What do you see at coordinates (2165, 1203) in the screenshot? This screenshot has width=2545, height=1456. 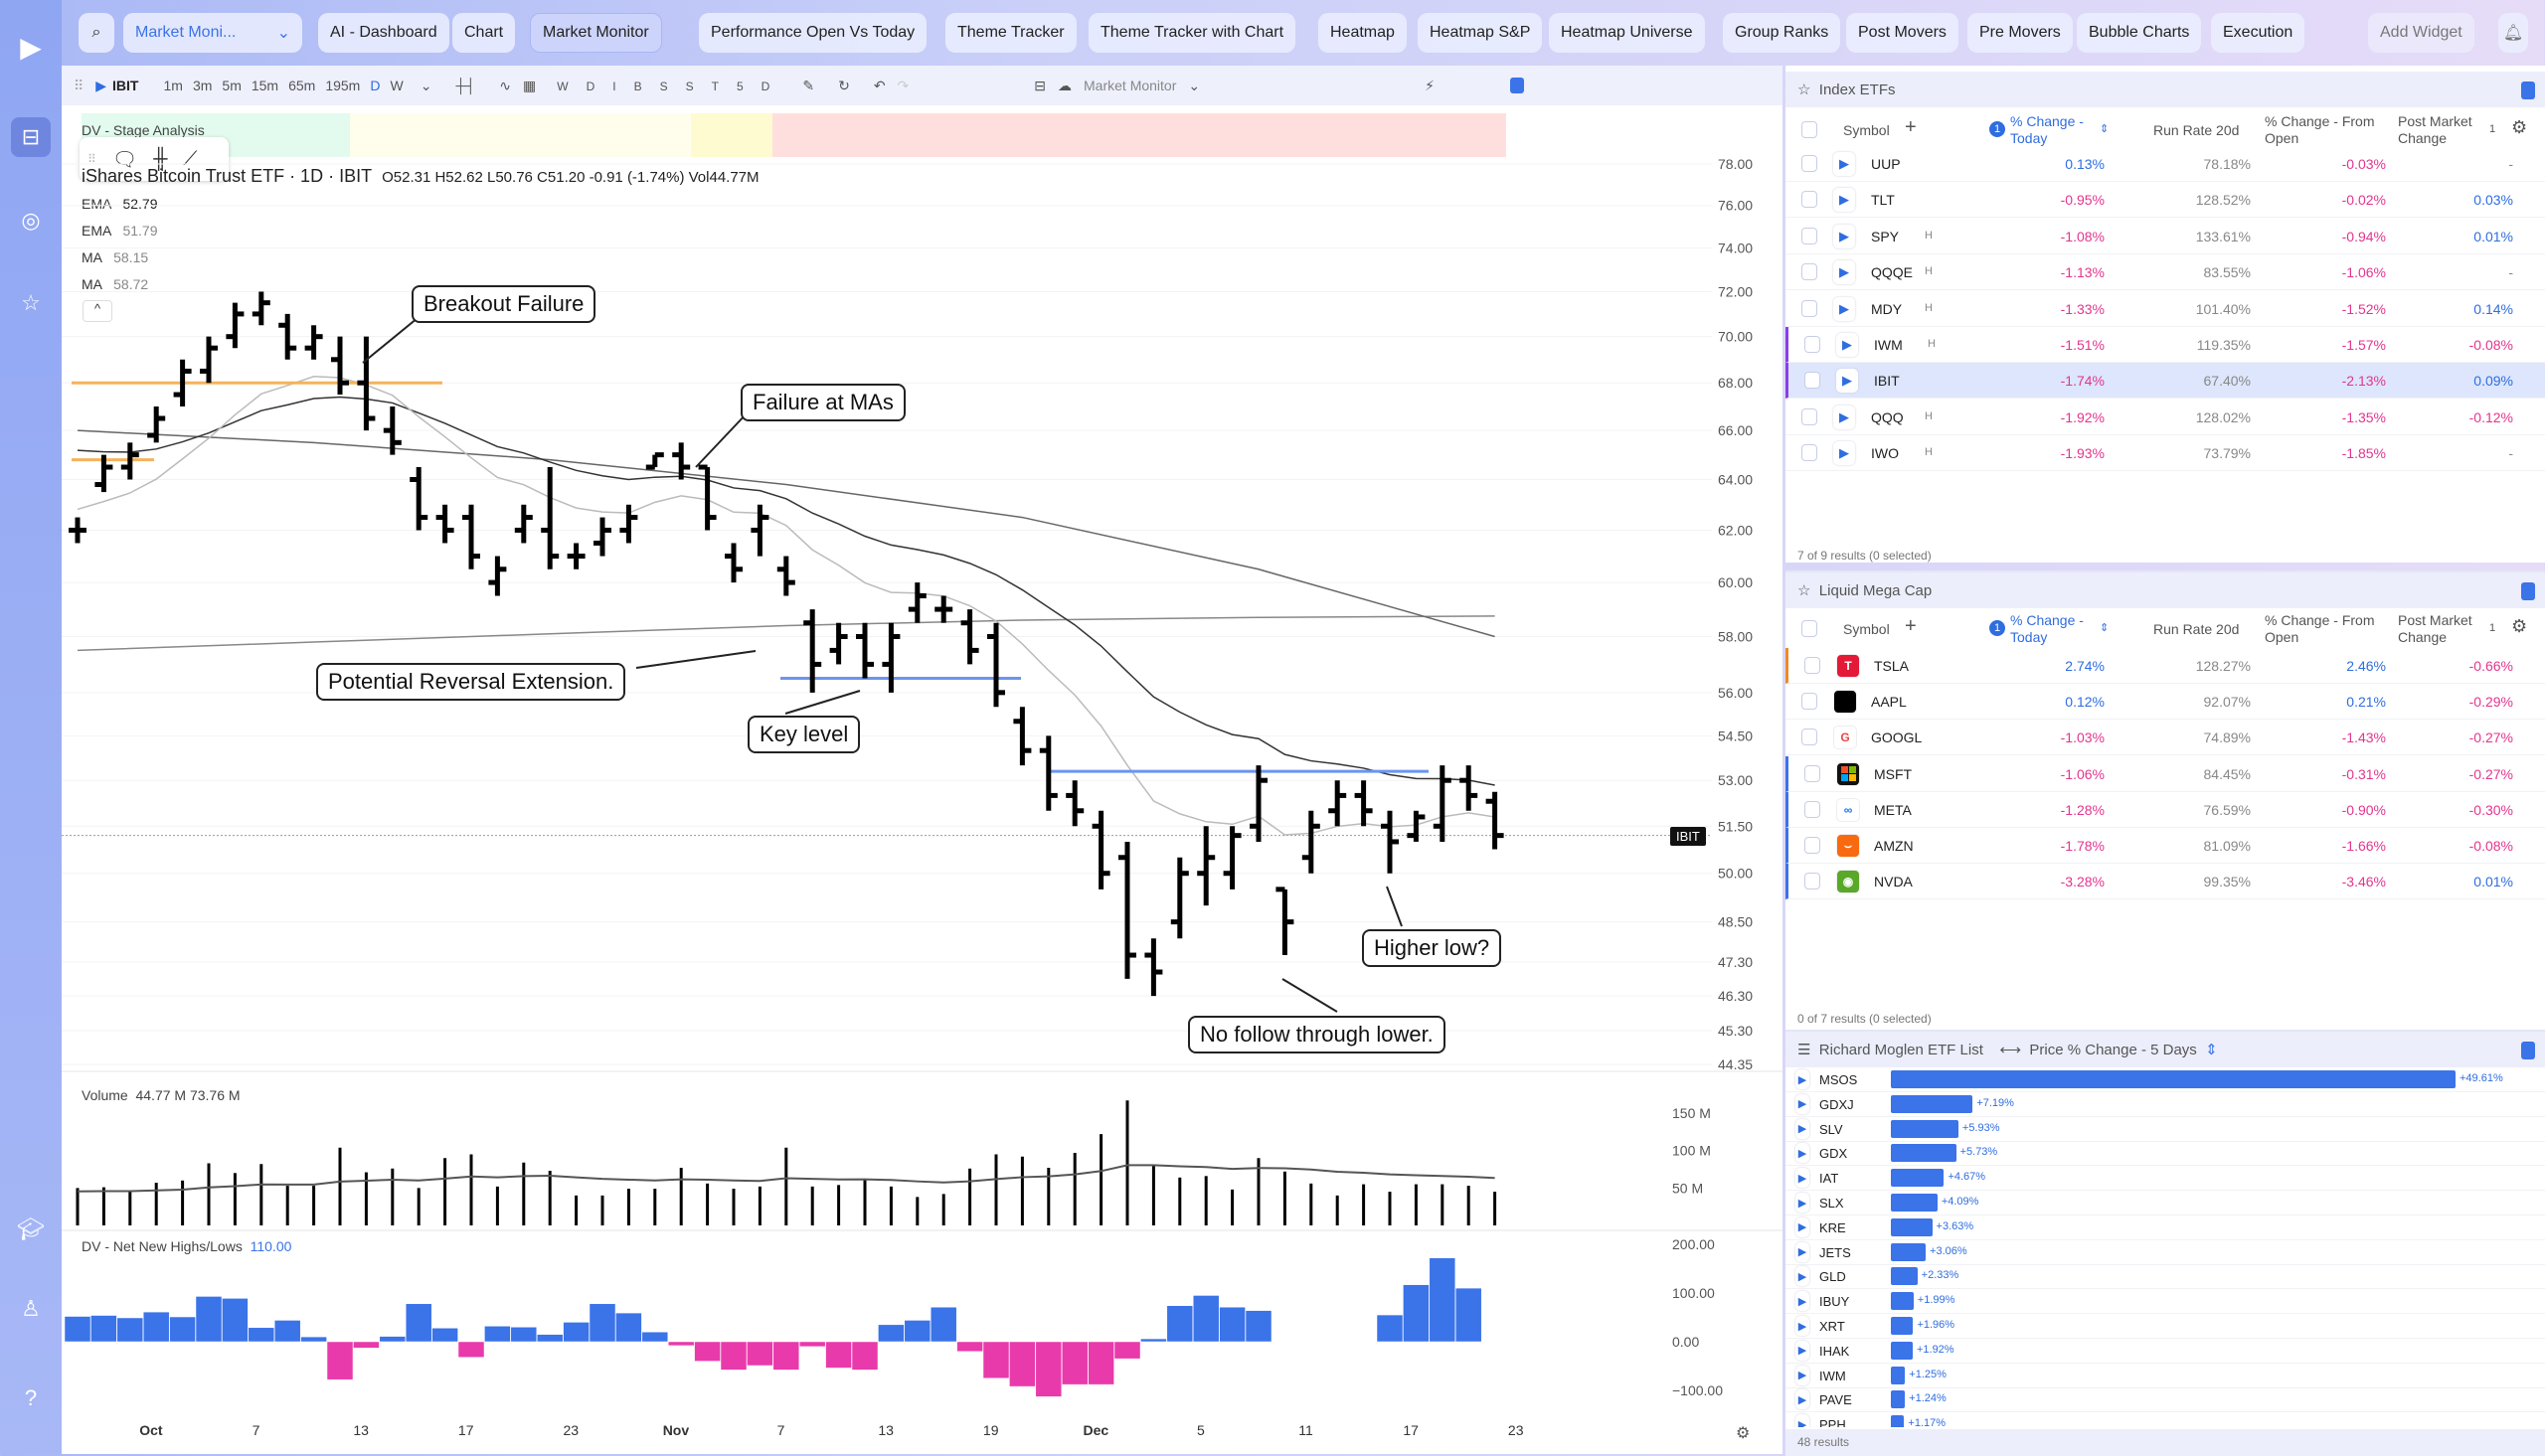 I see `list-item: ▶ SLX +4.09%` at bounding box center [2165, 1203].